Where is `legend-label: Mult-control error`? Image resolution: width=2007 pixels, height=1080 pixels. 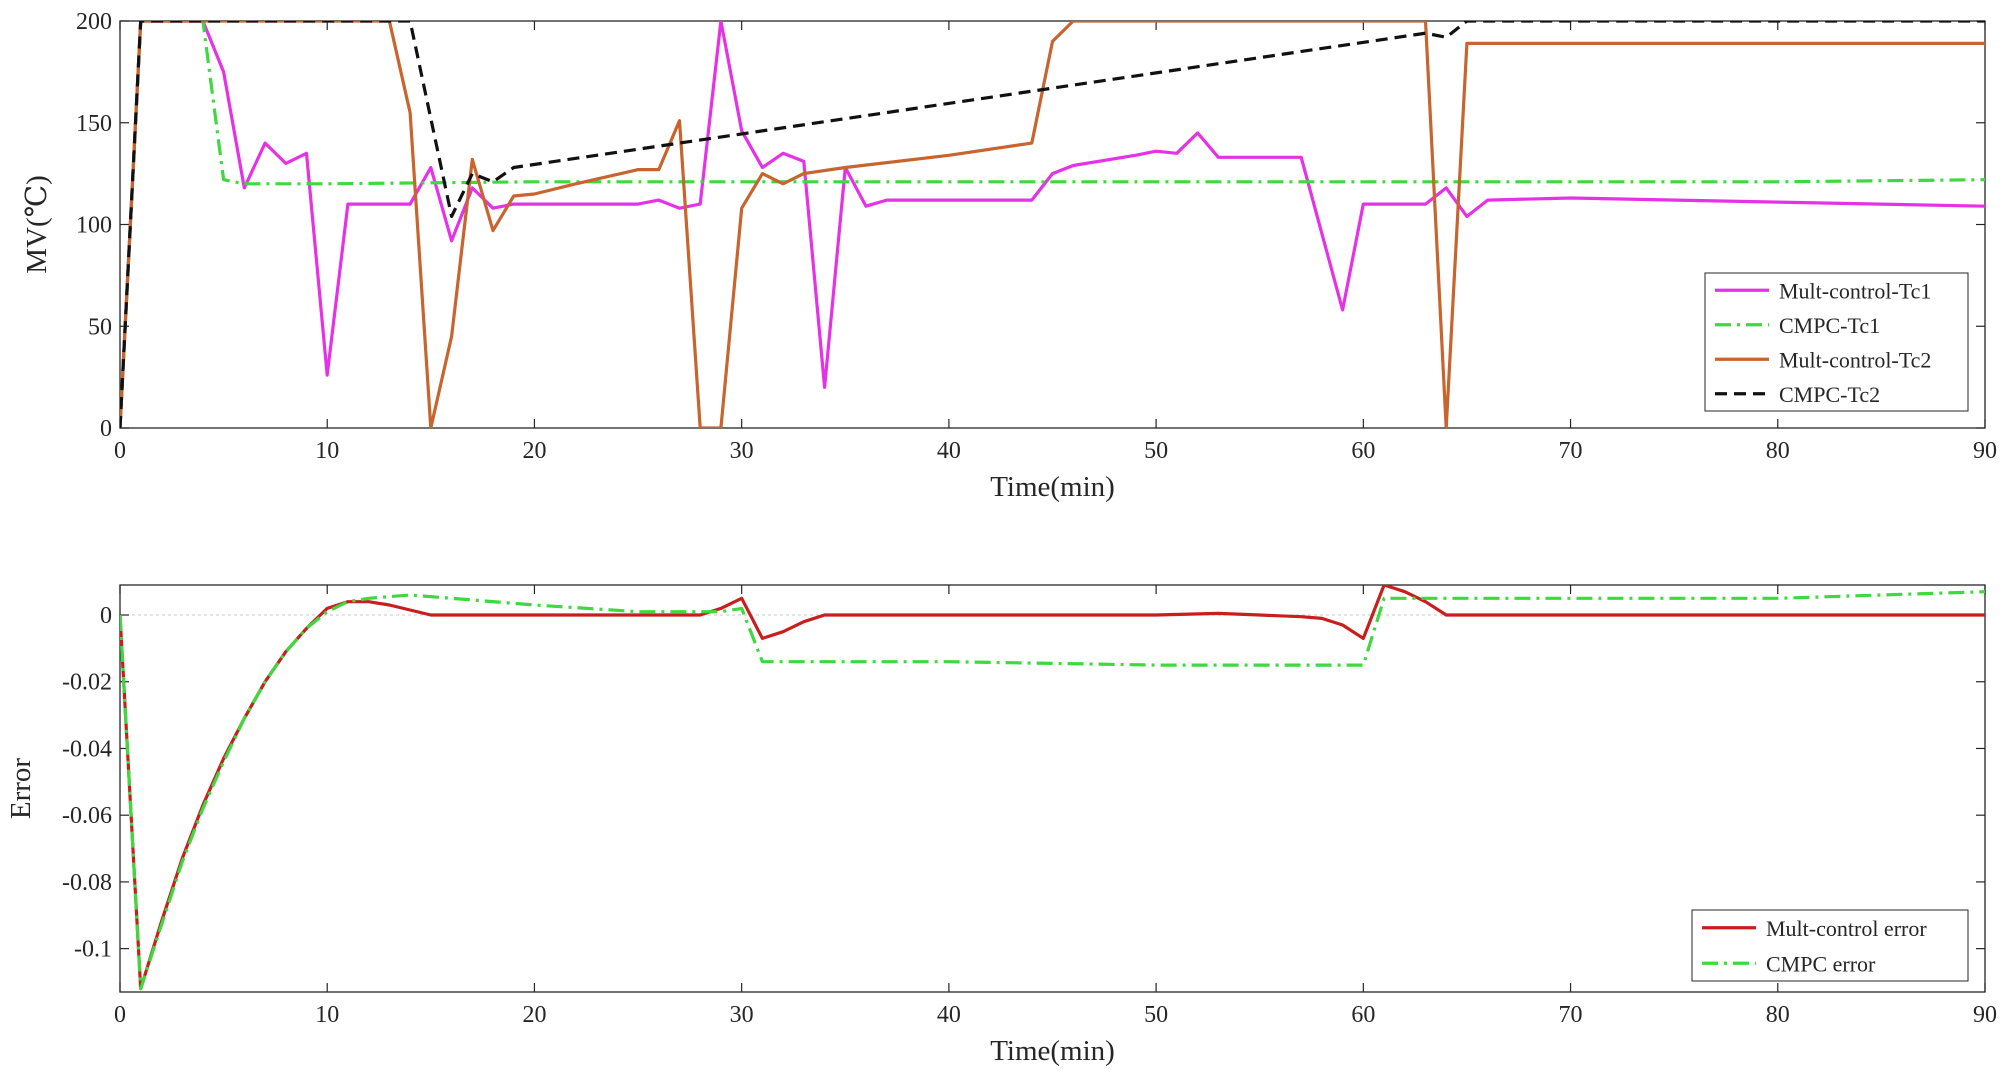
legend-label: Mult-control error is located at coordinates (1846, 928).